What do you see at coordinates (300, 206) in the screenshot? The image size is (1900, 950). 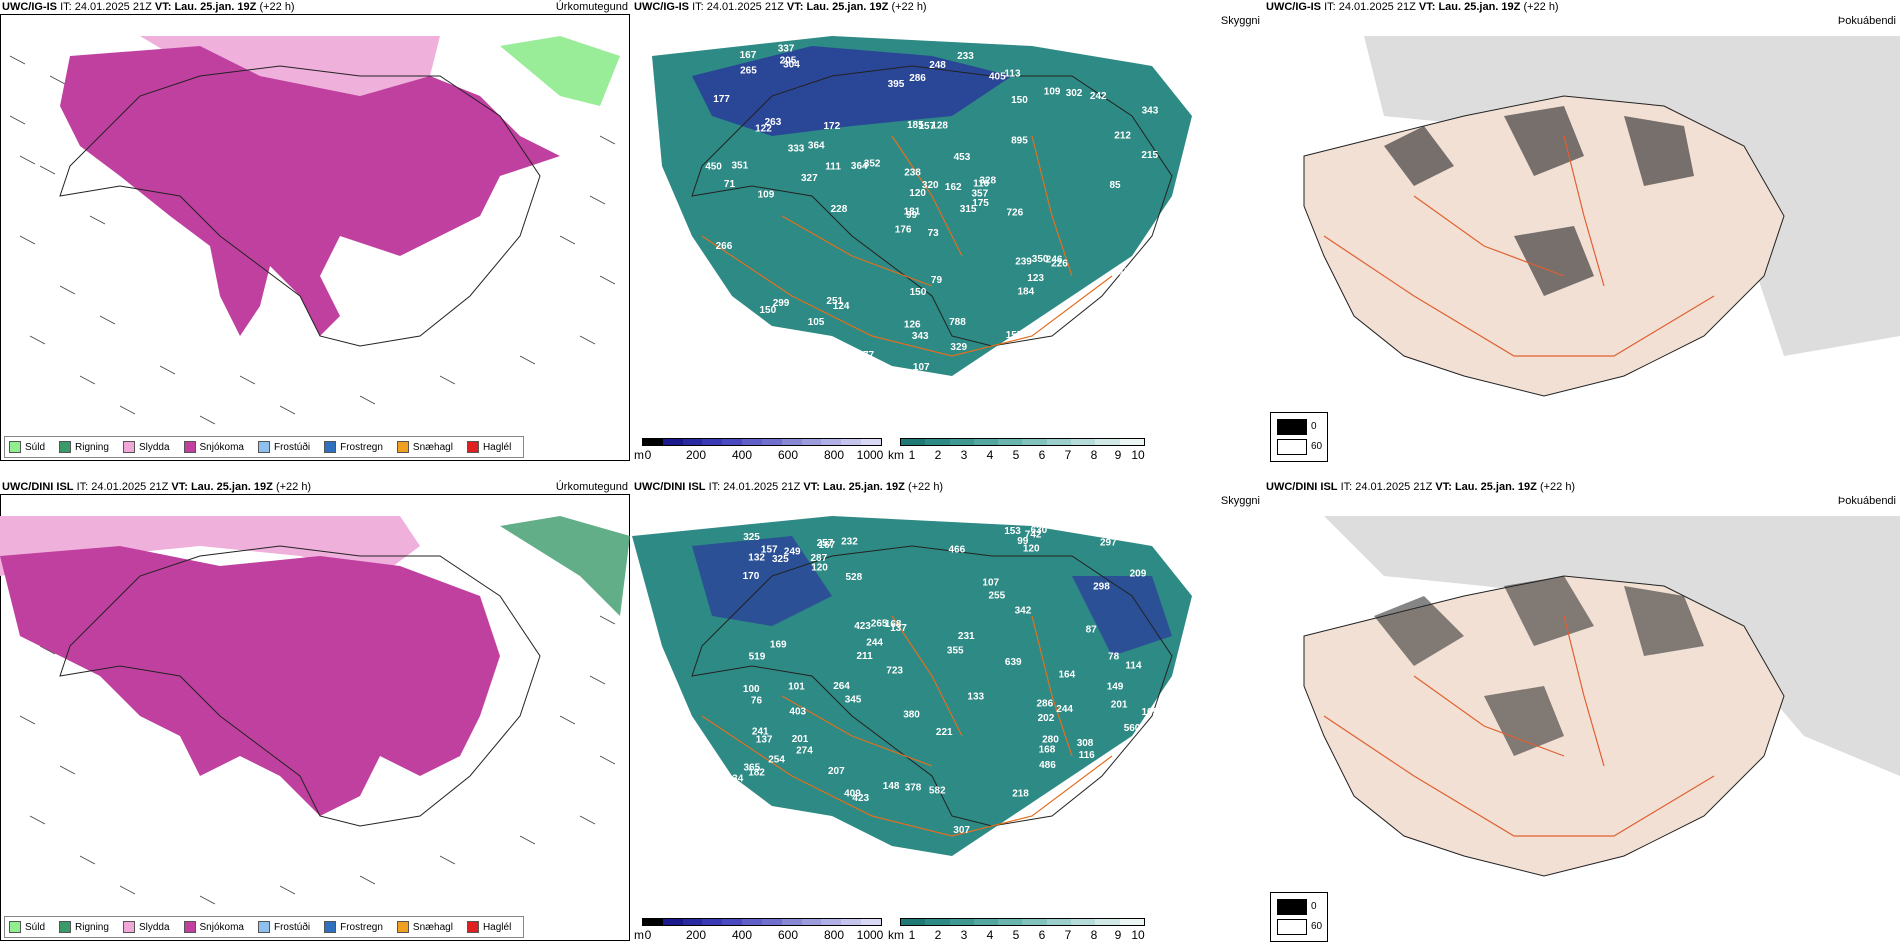 I see `coastline` at bounding box center [300, 206].